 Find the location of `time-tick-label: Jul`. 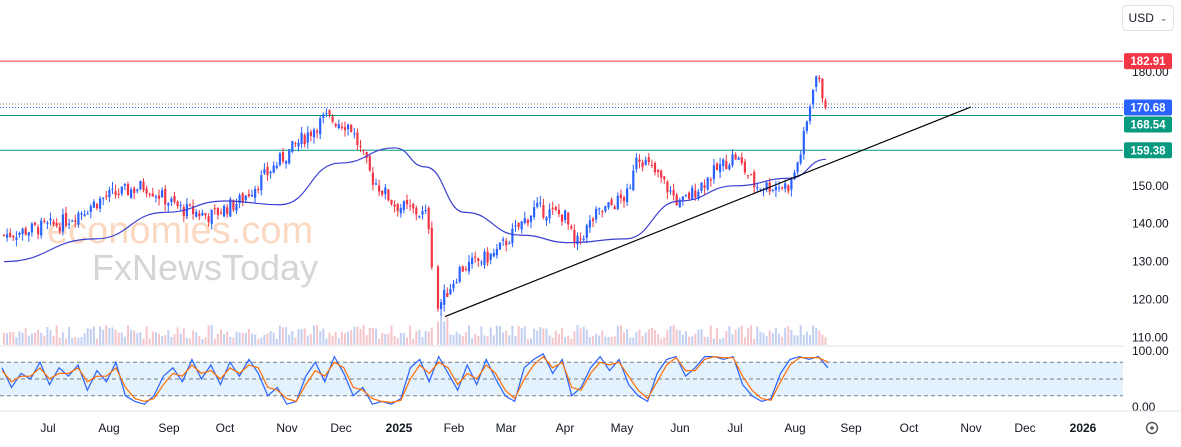

time-tick-label: Jul is located at coordinates (734, 428).